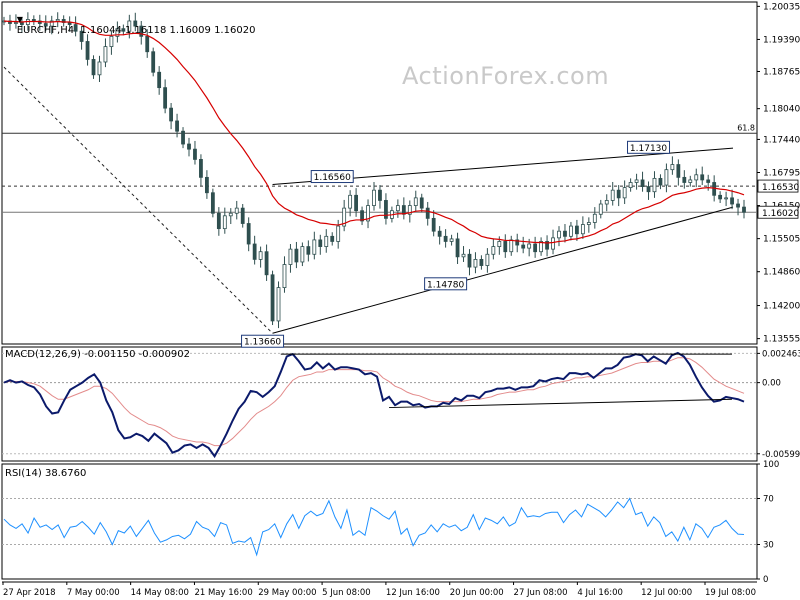 Image resolution: width=800 pixels, height=600 pixels. Describe the element at coordinates (160, 593) in the screenshot. I see `time-tick-label: 14 May 08:00` at that location.